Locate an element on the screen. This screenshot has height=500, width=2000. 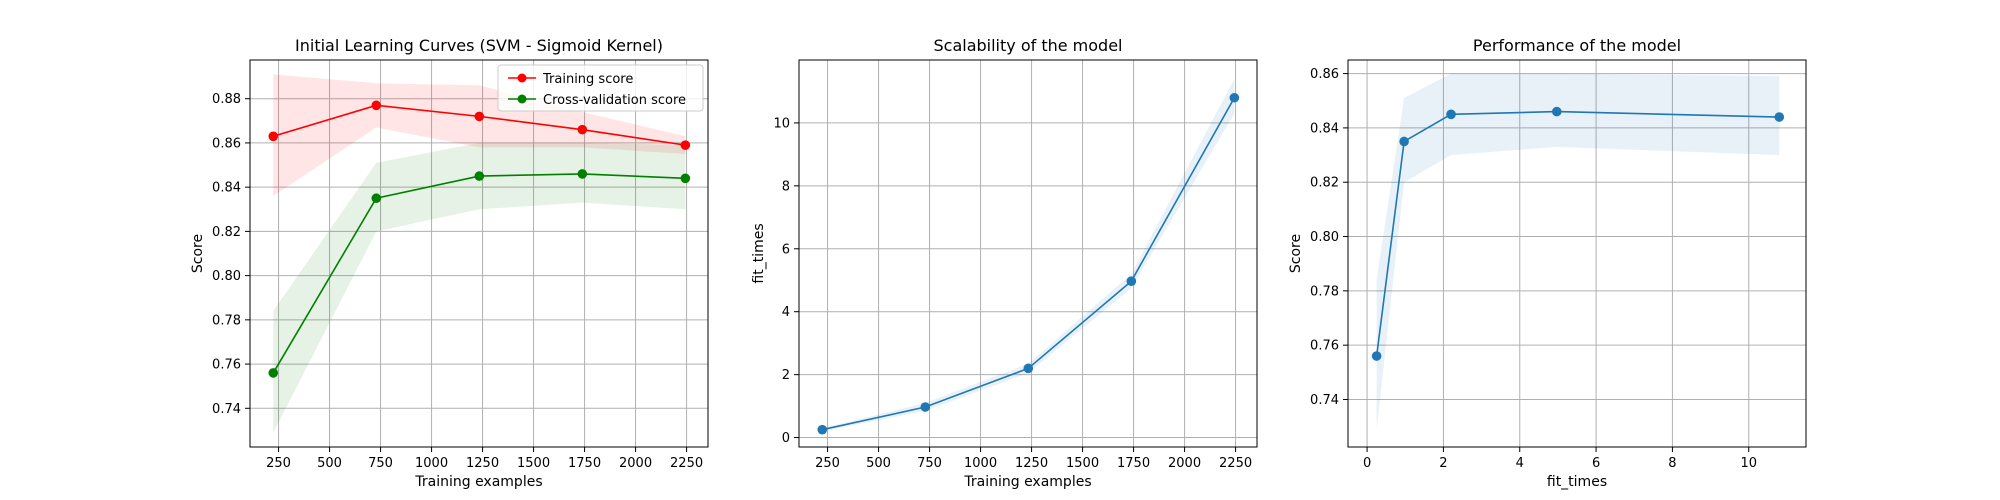
legend-label-training-score: Training score is located at coordinates (587, 79).